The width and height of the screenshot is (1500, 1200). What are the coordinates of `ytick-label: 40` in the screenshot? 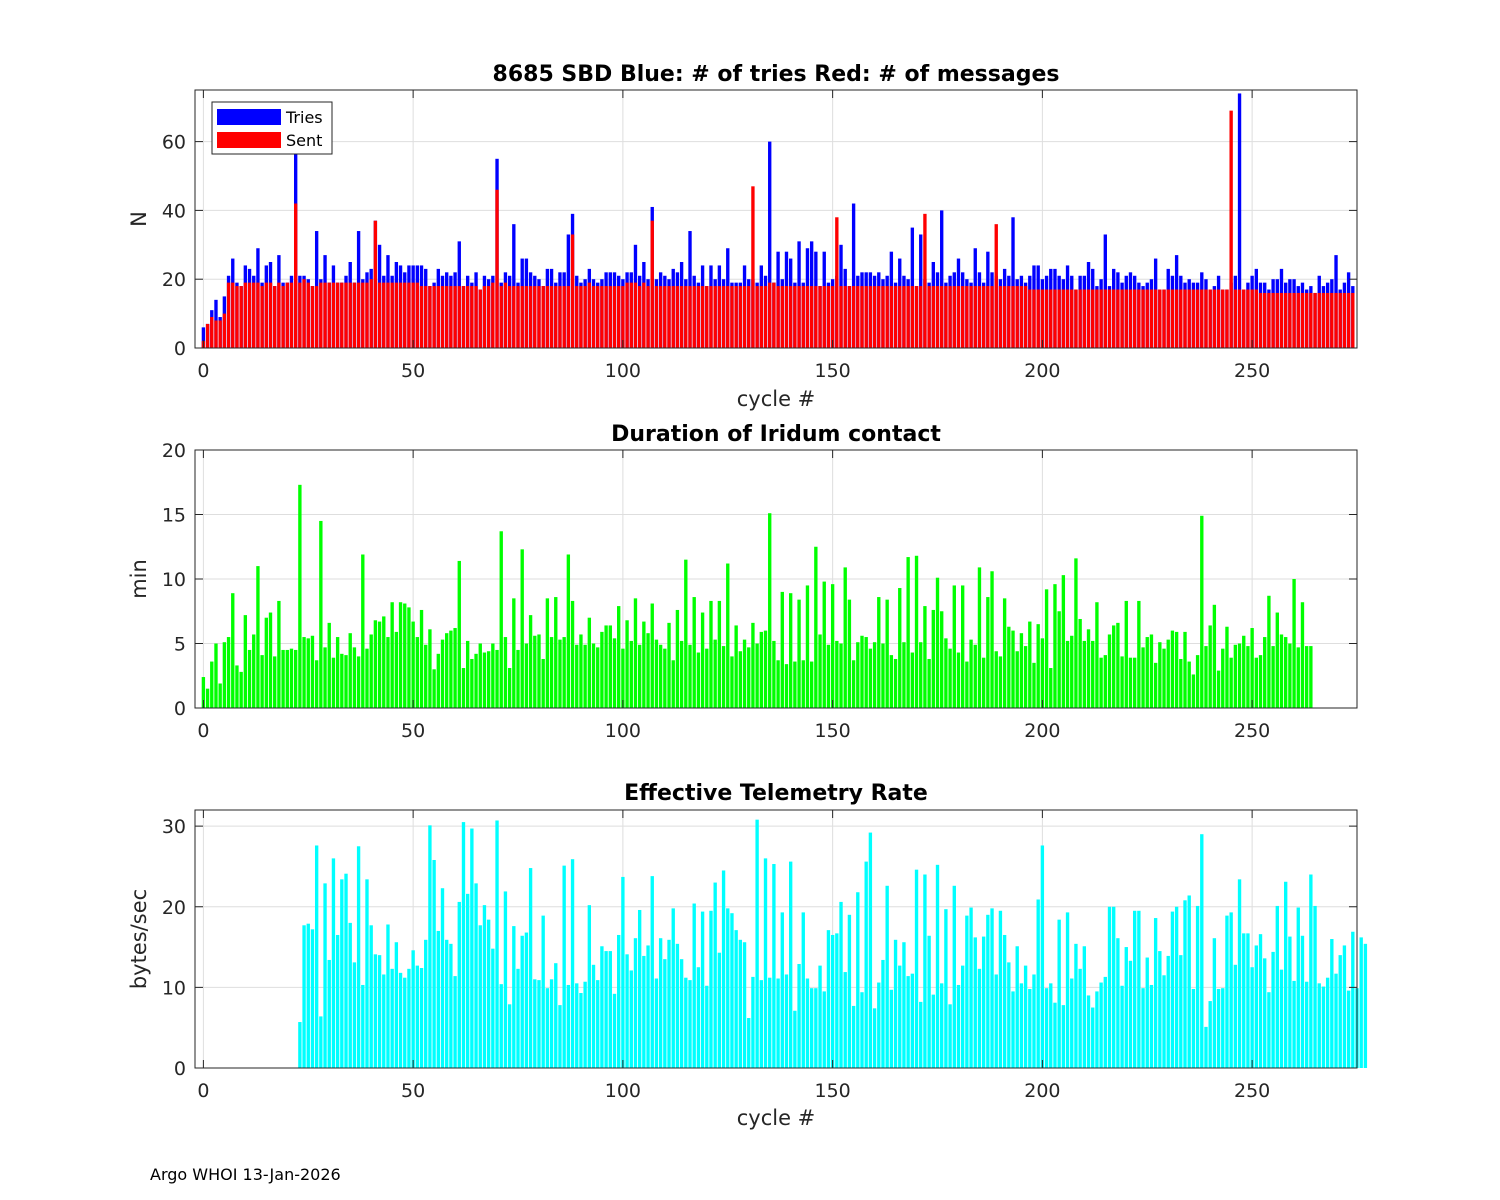 It's located at (174, 211).